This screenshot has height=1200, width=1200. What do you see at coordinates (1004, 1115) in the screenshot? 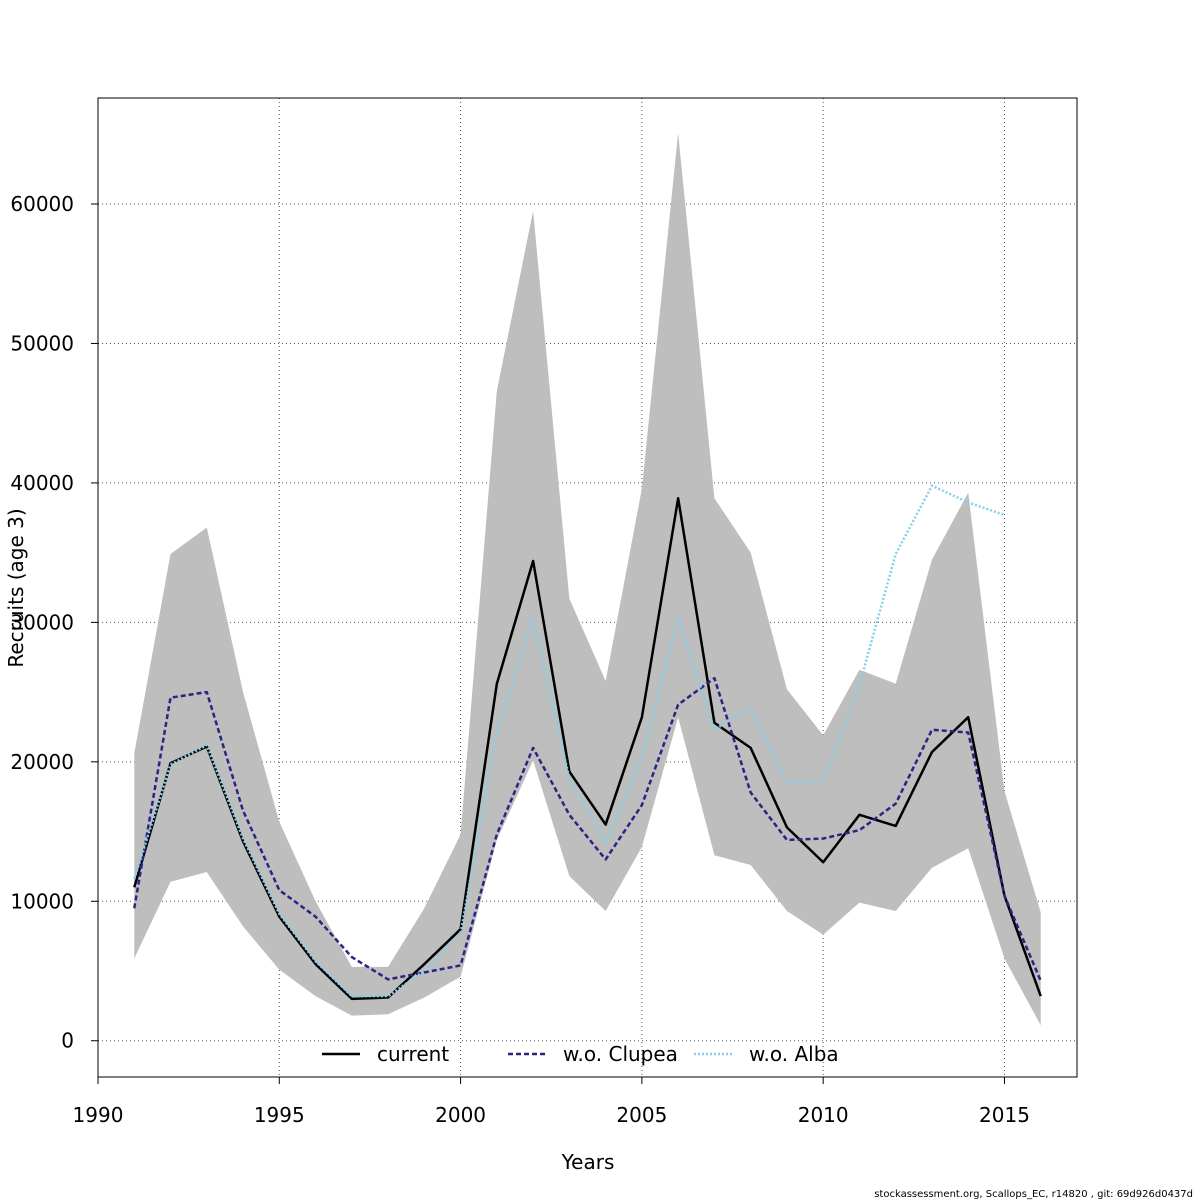
I see `x-tick-label-2015: 2015` at bounding box center [1004, 1115].